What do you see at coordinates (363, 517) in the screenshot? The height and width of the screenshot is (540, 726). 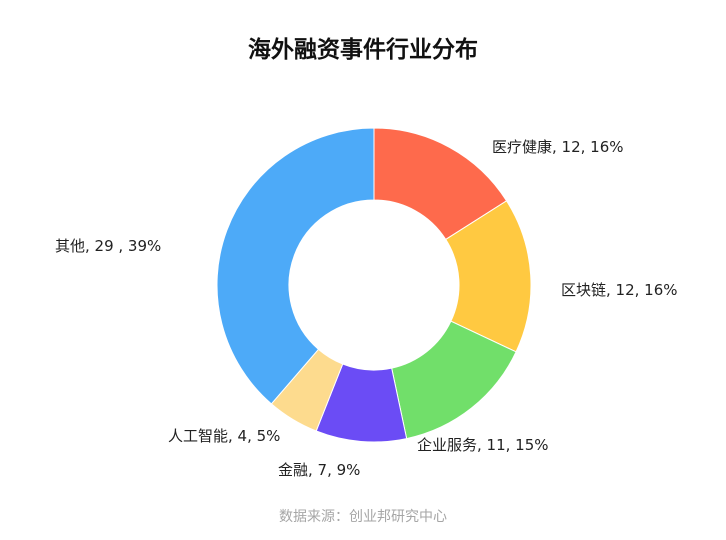 I see `source-note: 数据来源：创业邦研究中心` at bounding box center [363, 517].